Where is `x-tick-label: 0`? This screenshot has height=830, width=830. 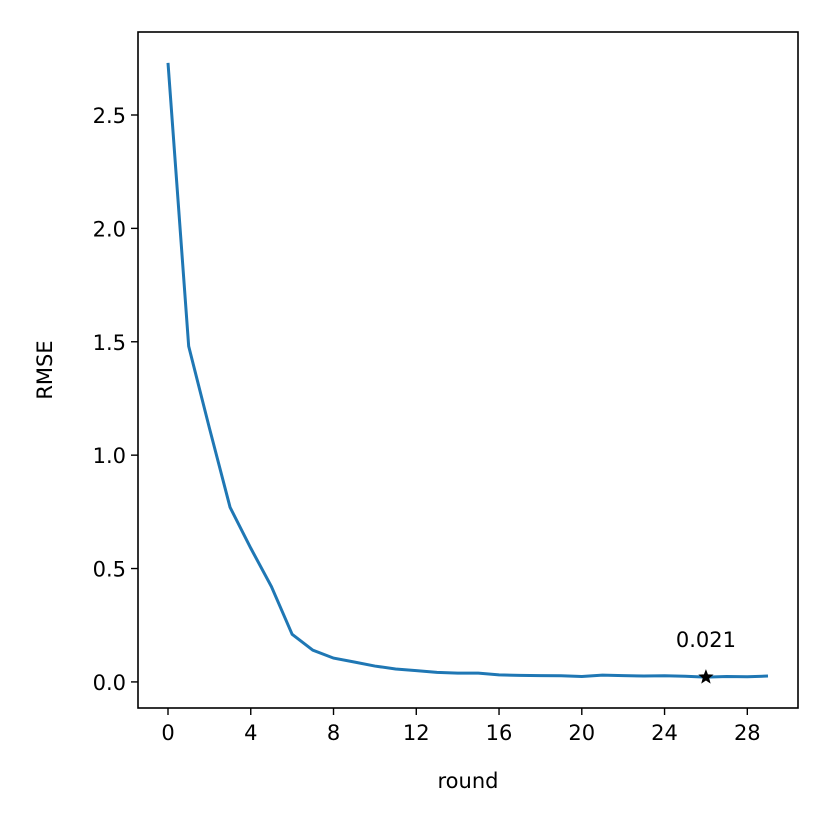 x-tick-label: 0 is located at coordinates (167, 733).